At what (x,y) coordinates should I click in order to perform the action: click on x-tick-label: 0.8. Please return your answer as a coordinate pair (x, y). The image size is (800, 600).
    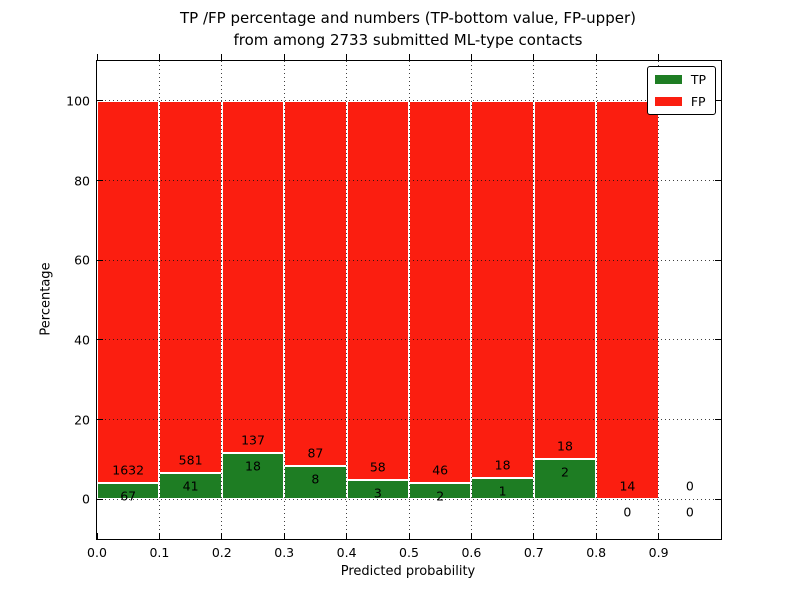
    Looking at the image, I should click on (596, 552).